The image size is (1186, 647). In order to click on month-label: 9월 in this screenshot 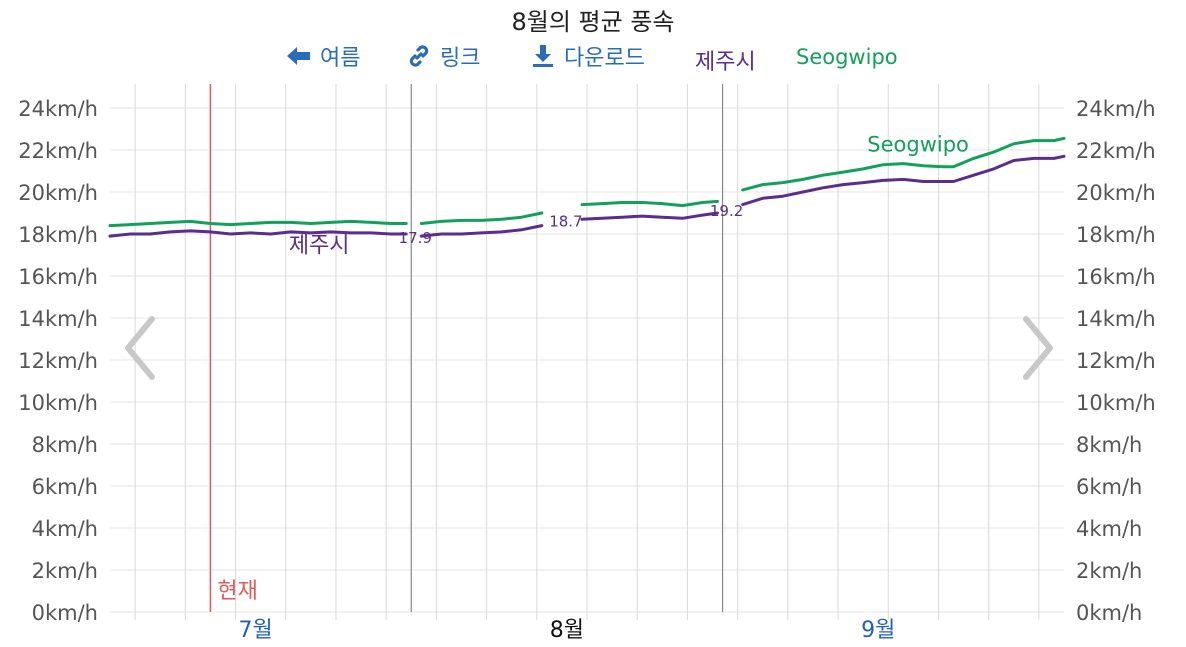, I will do `click(878, 630)`.